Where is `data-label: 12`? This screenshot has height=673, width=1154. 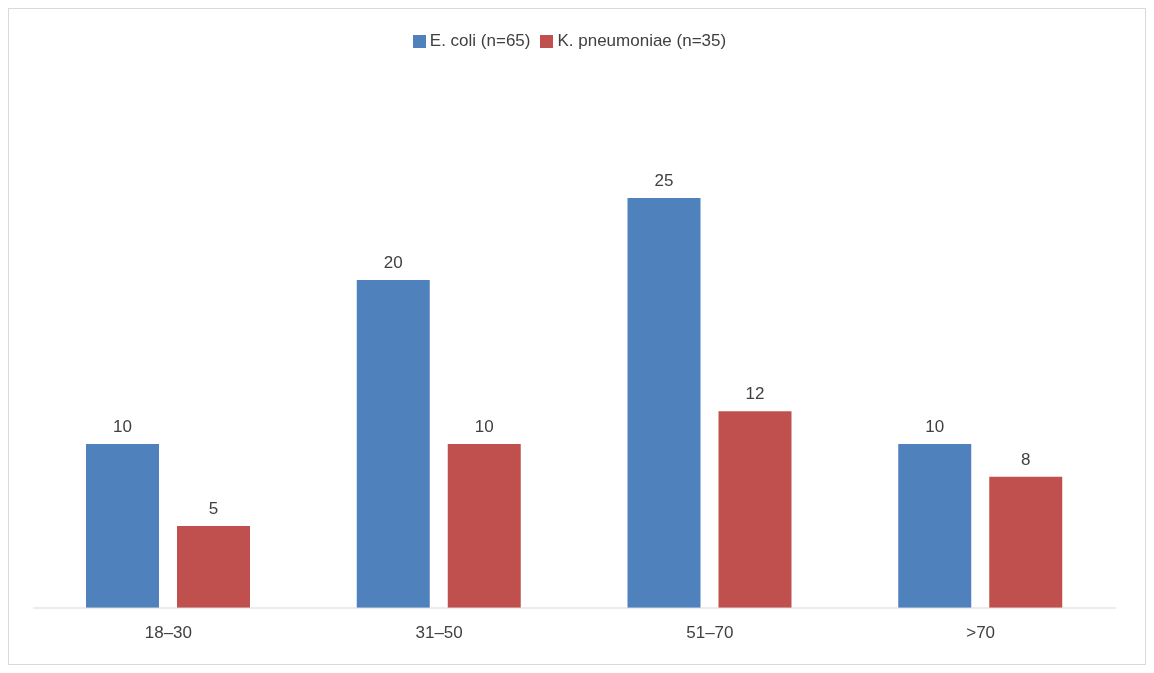
data-label: 12 is located at coordinates (755, 394).